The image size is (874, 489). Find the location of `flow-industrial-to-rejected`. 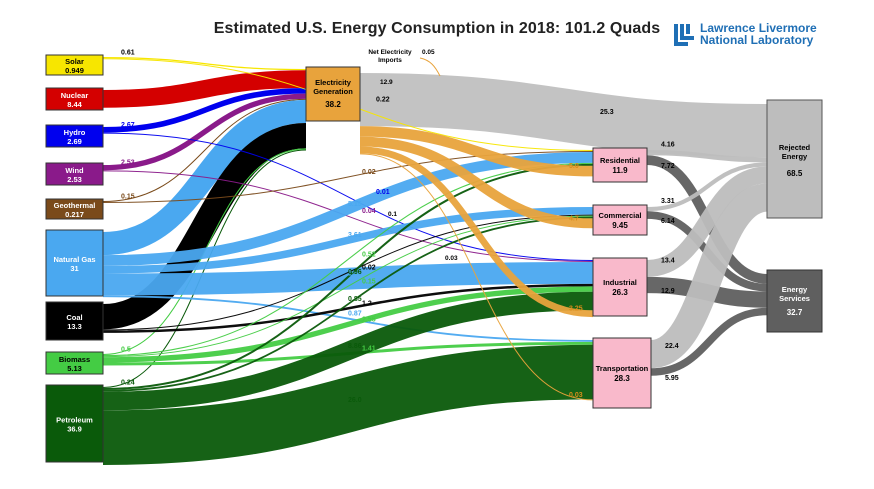

flow-industrial-to-rejected is located at coordinates (707, 221).